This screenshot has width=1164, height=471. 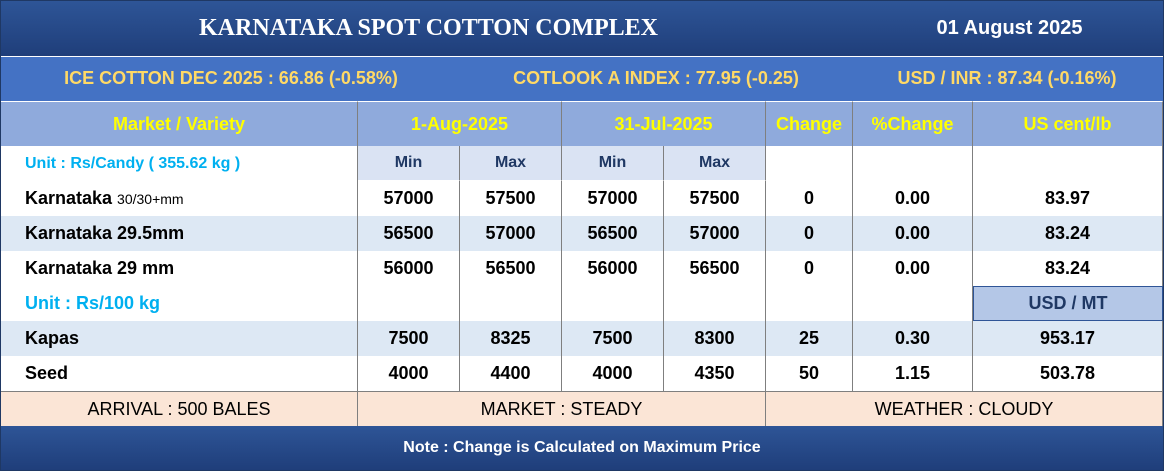 What do you see at coordinates (428, 28) in the screenshot?
I see `title: KARNATAKA SPOT COTTON COMPLEX` at bounding box center [428, 28].